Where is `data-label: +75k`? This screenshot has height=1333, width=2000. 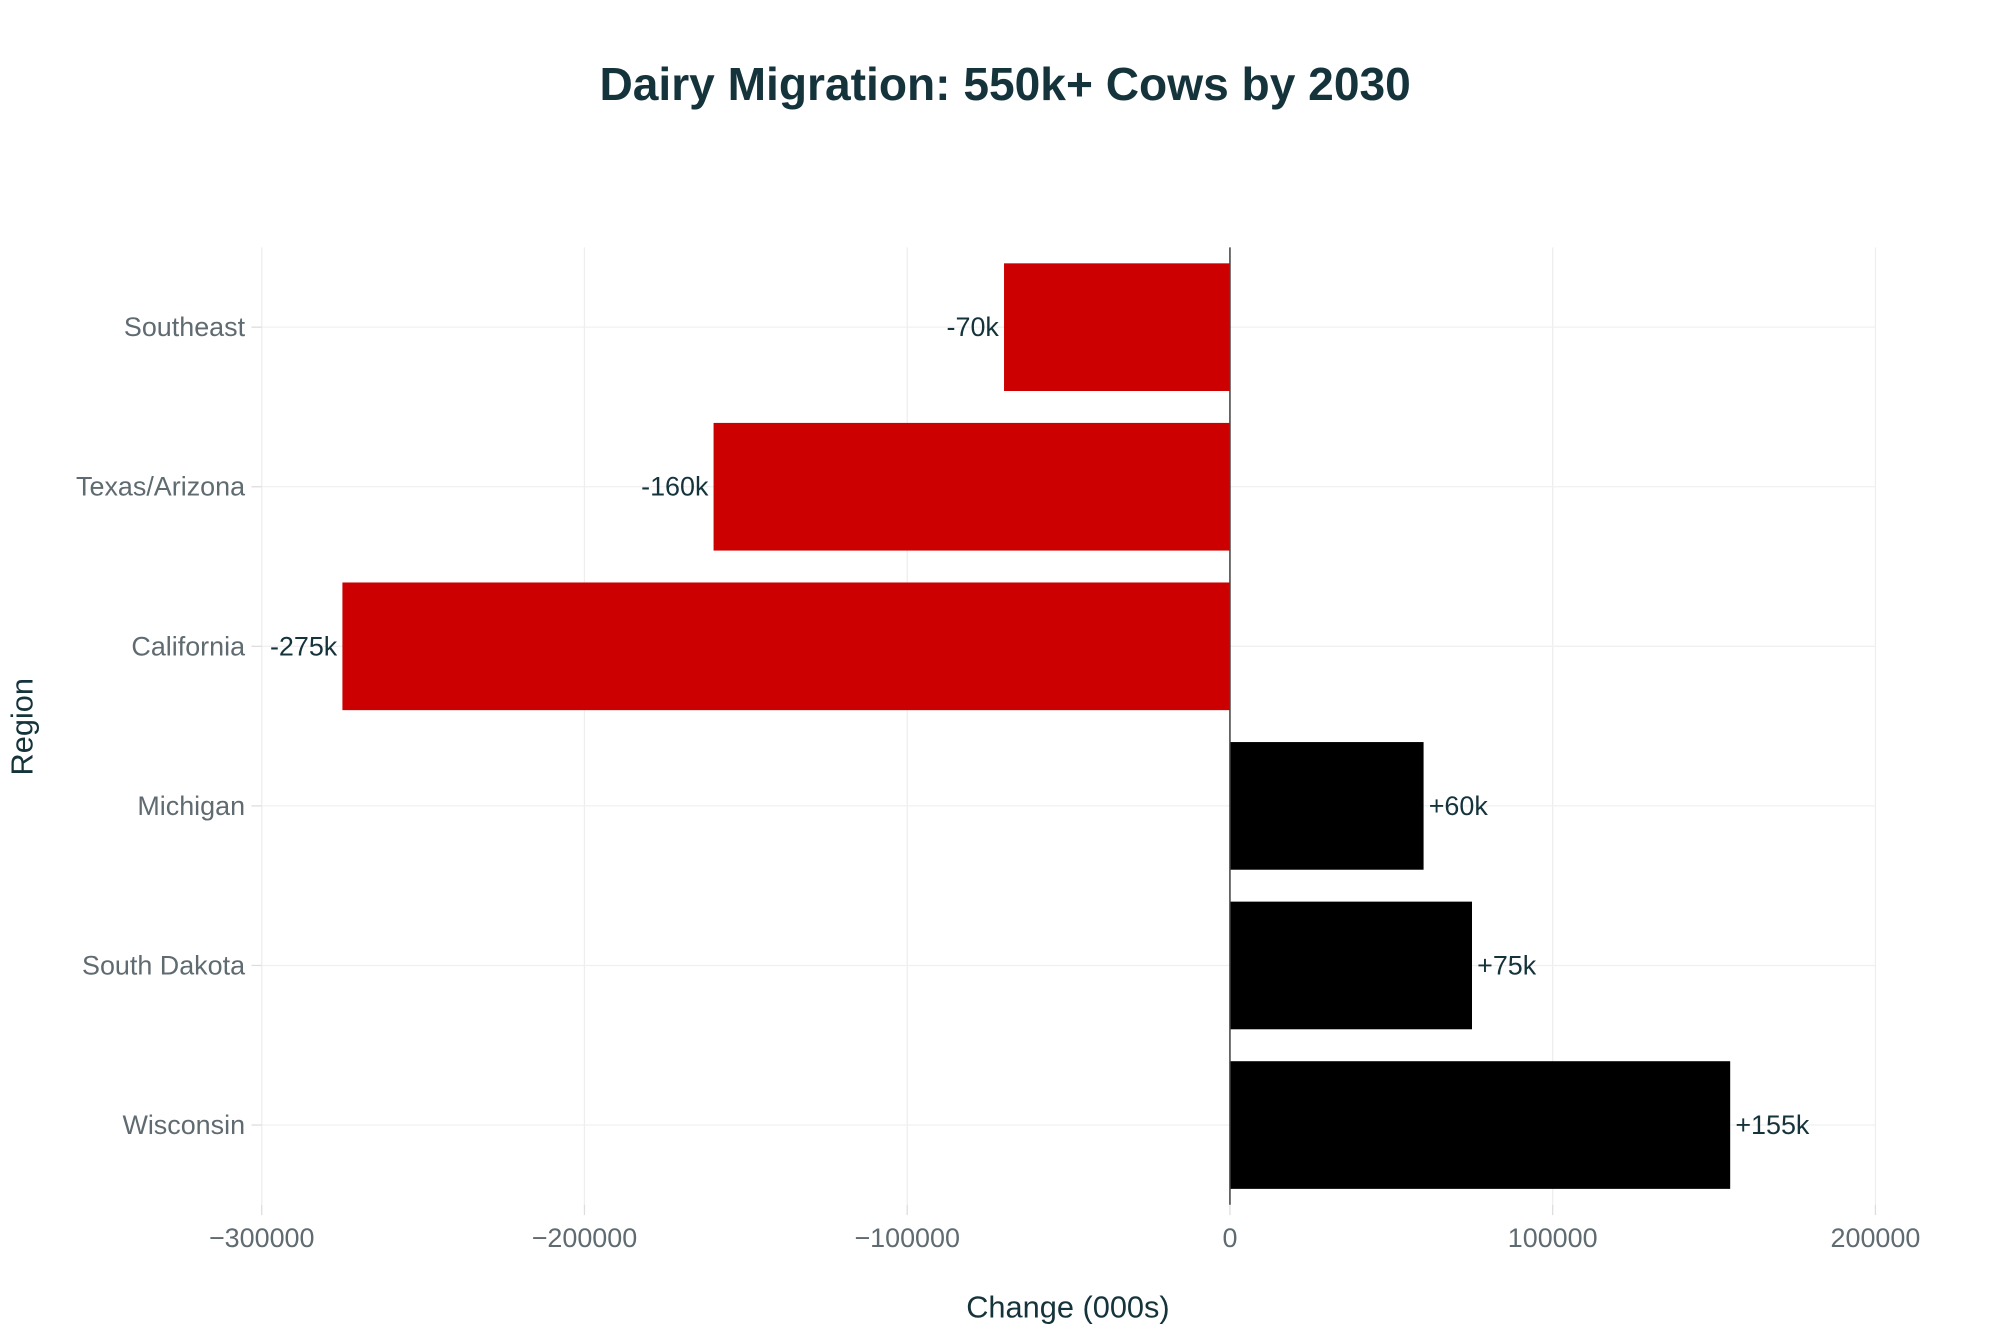 data-label: +75k is located at coordinates (1507, 965).